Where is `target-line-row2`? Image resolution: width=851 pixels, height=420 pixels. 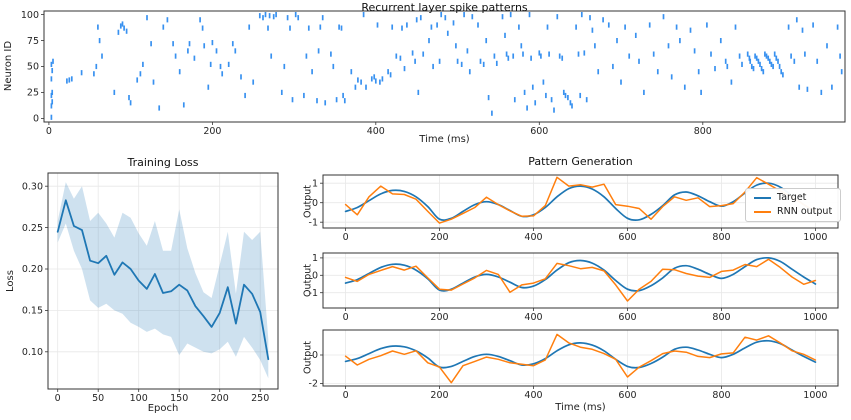 target-line-row2 is located at coordinates (580, 274).